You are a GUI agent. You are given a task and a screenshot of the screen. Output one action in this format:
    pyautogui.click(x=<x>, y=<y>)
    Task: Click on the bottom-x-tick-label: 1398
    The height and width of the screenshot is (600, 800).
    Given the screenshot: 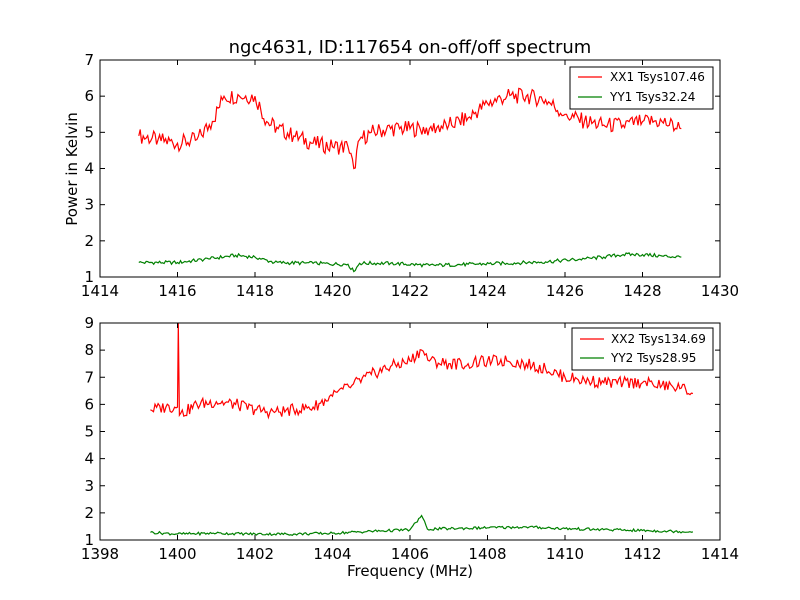 What is the action you would take?
    pyautogui.click(x=100, y=554)
    